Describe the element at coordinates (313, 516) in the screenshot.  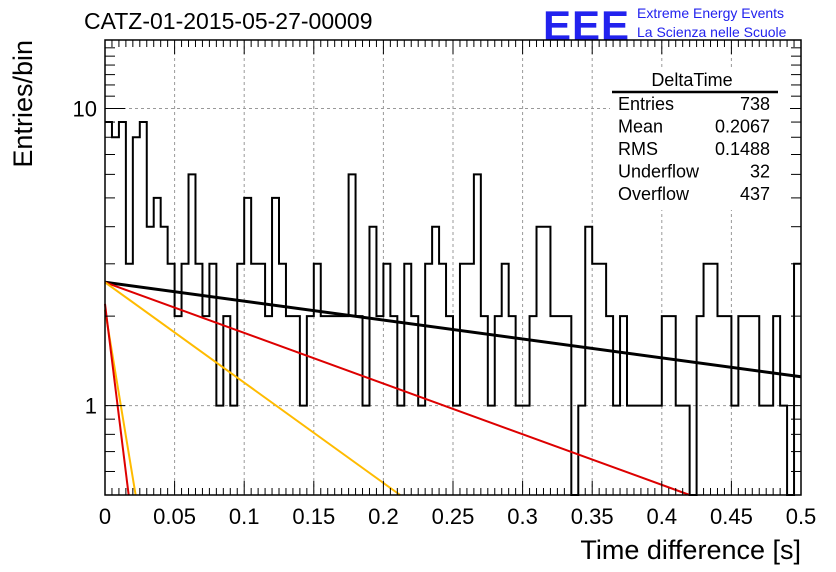
I see `x-tick-label: 0.15` at that location.